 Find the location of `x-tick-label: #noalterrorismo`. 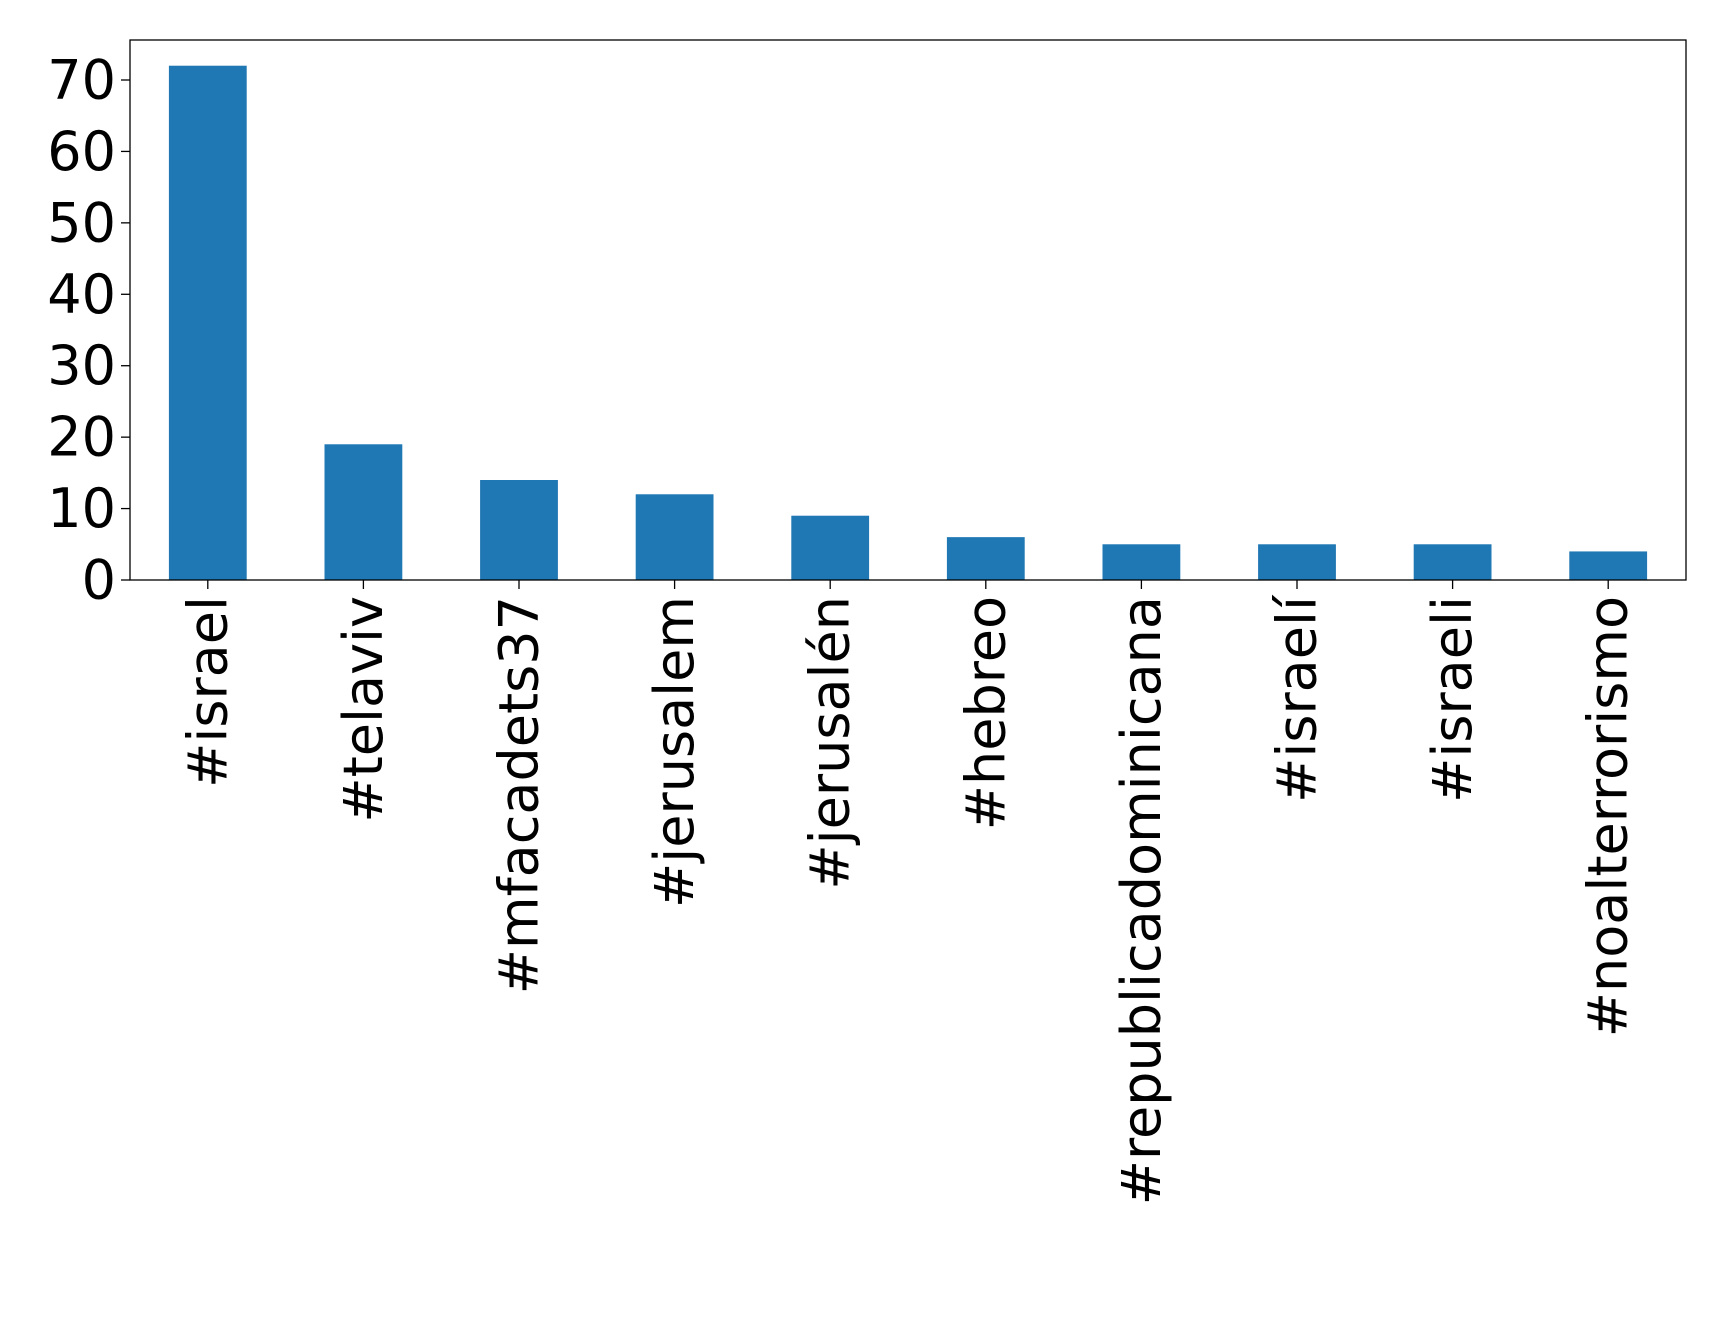

x-tick-label: #noalterrorismo is located at coordinates (1608, 816).